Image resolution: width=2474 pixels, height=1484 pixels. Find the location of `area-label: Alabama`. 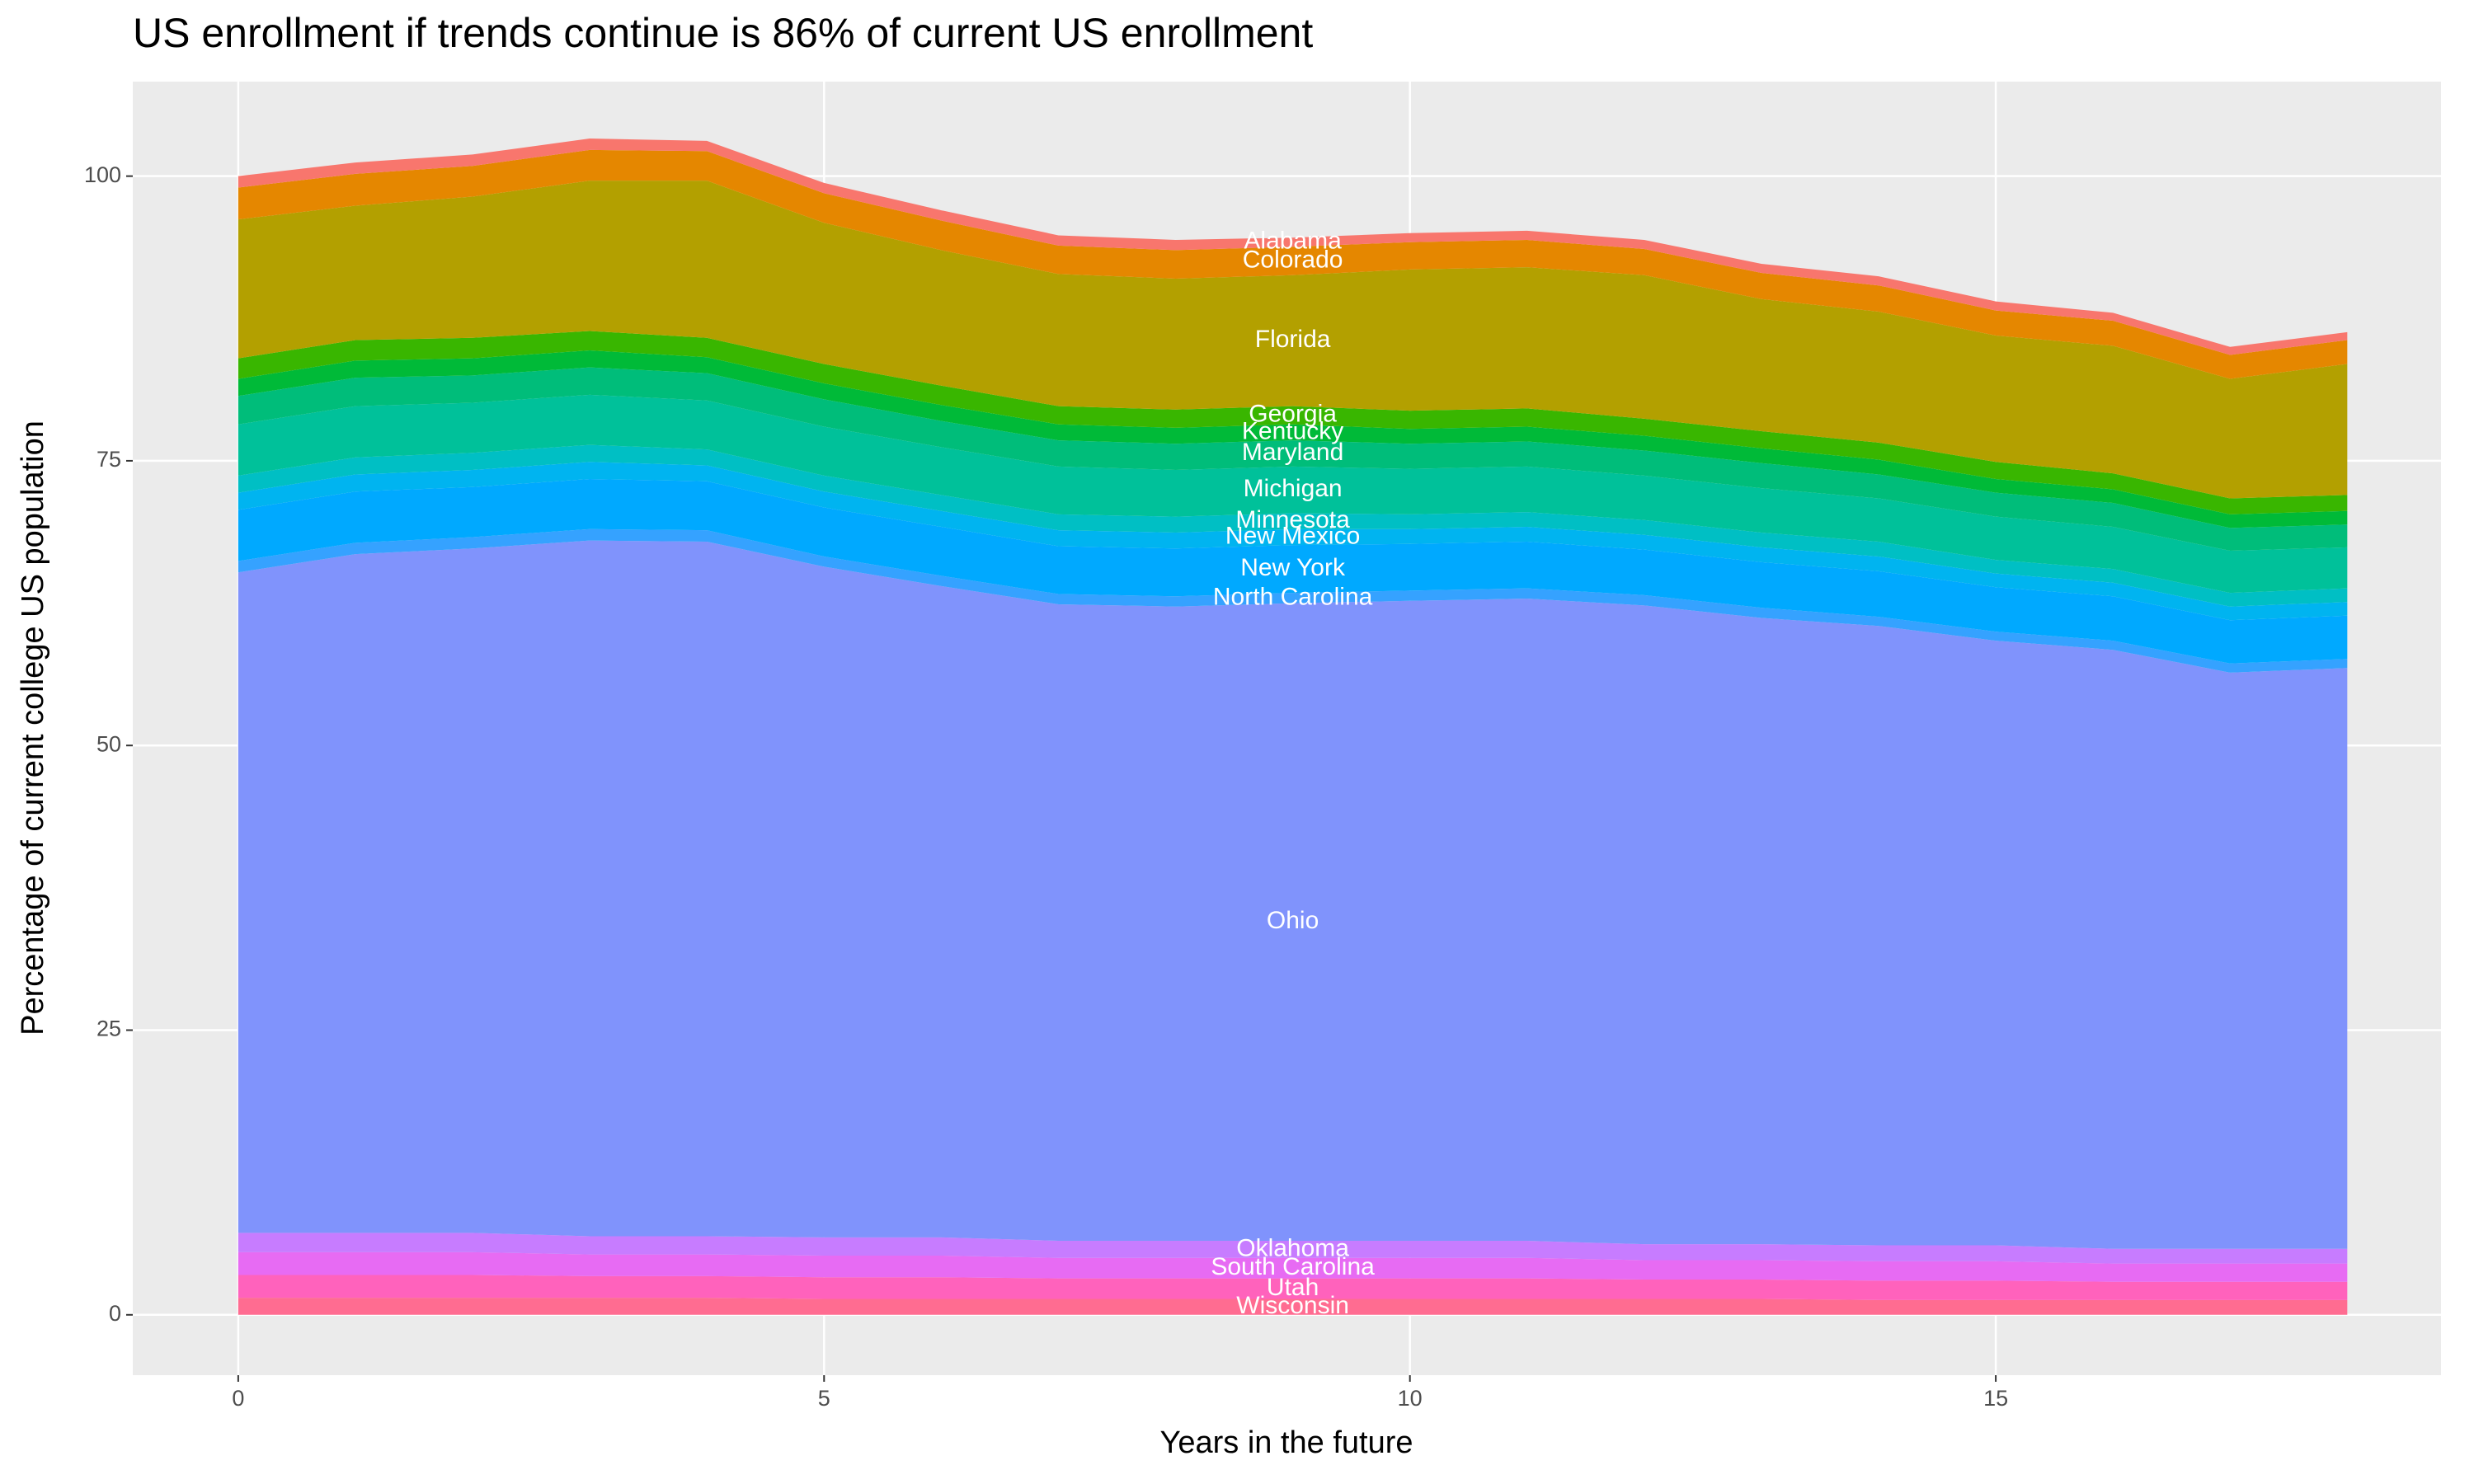

area-label: Alabama is located at coordinates (1293, 242).